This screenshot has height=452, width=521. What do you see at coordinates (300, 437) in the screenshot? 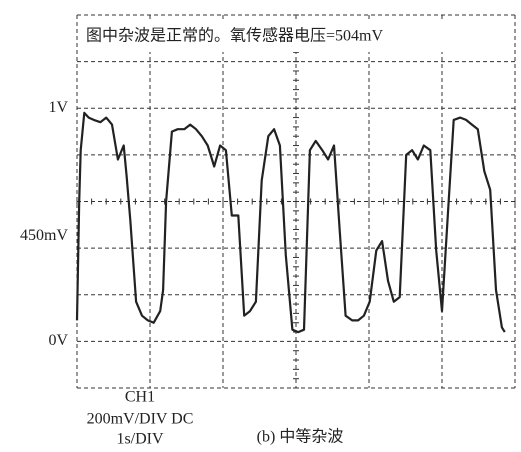
I see `caption: (b) 中等杂波` at bounding box center [300, 437].